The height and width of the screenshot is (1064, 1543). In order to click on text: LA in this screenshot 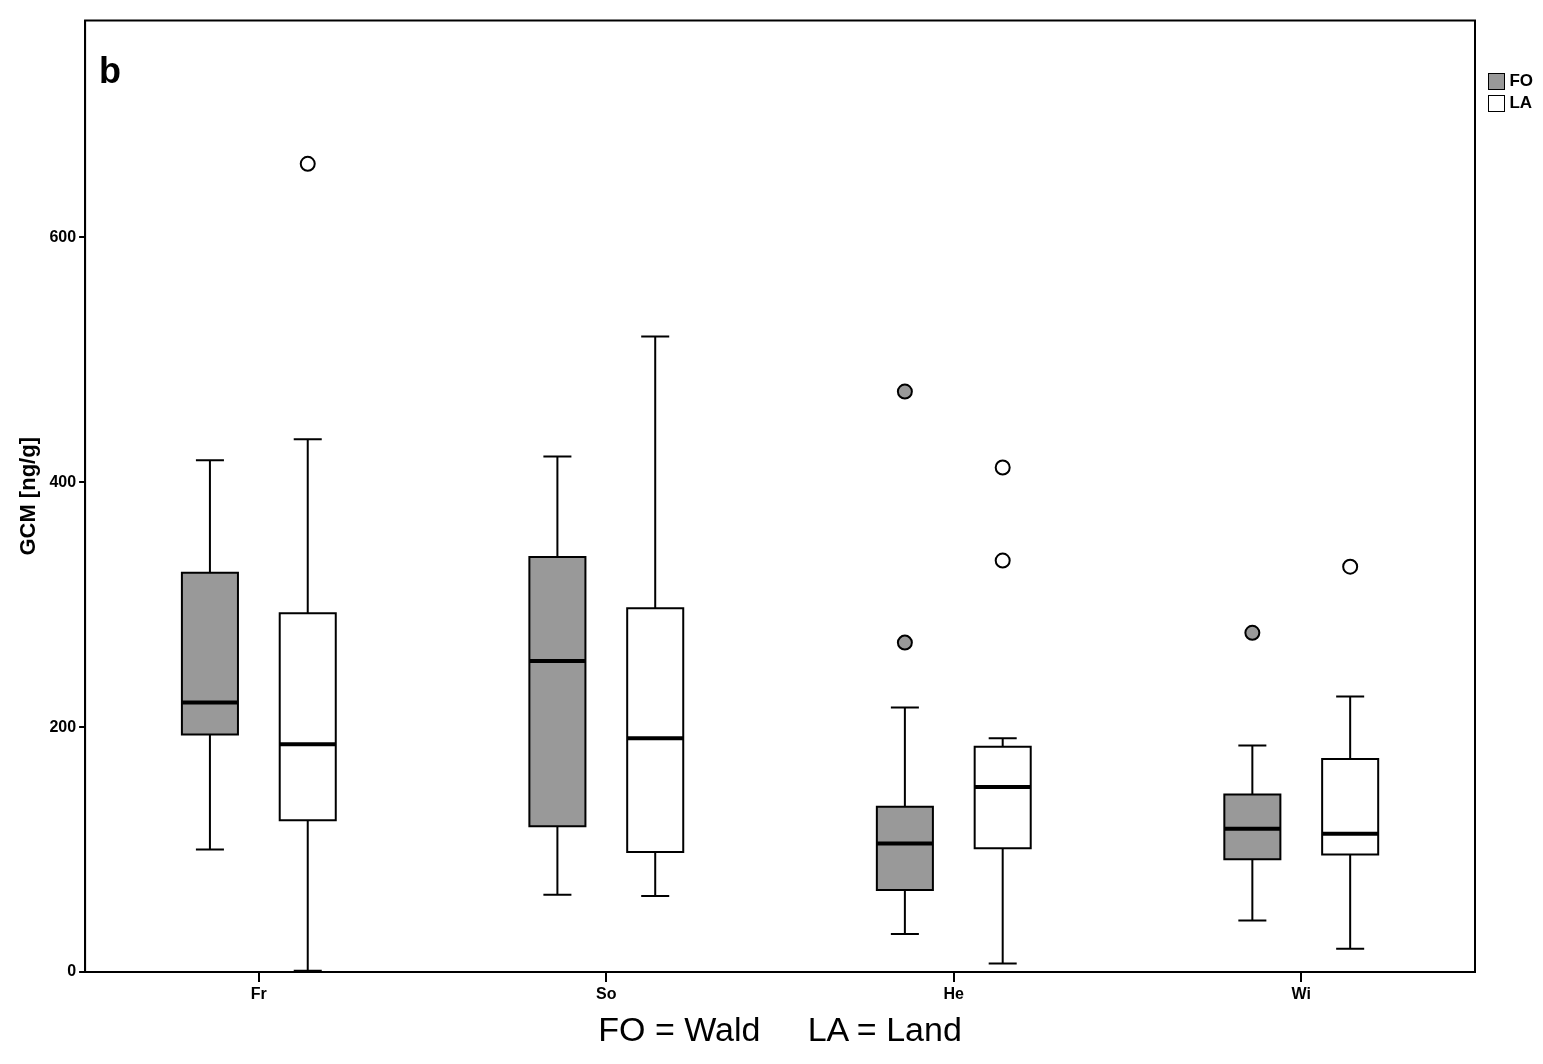, I will do `click(1521, 103)`.